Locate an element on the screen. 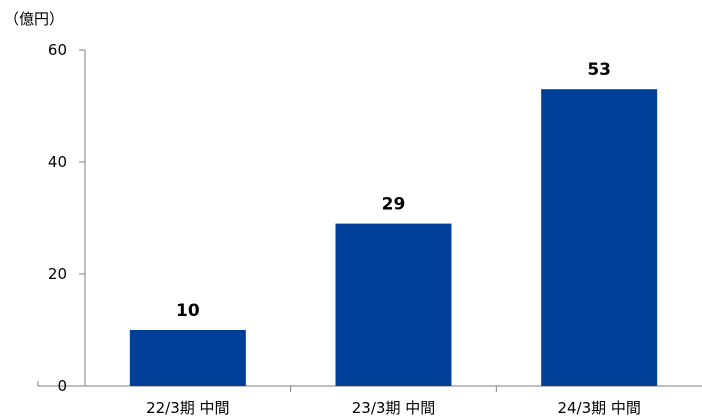 The image size is (702, 417). y-tick-label-40: 40 is located at coordinates (57, 162).